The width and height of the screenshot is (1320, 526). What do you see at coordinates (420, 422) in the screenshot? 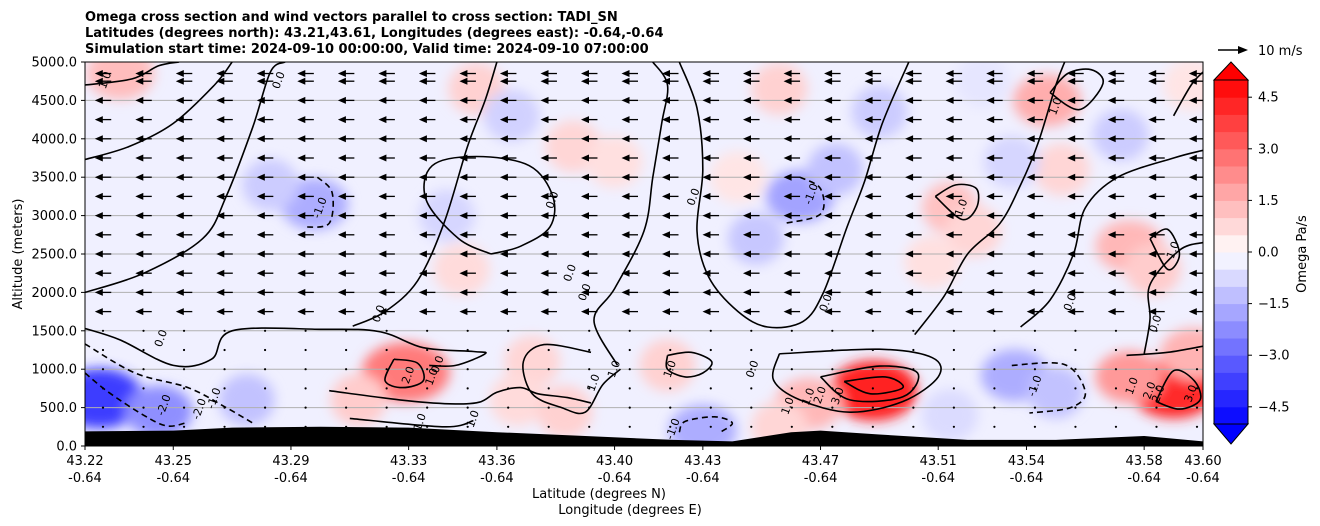
I see `contour-label-11: 1.0` at bounding box center [420, 422].